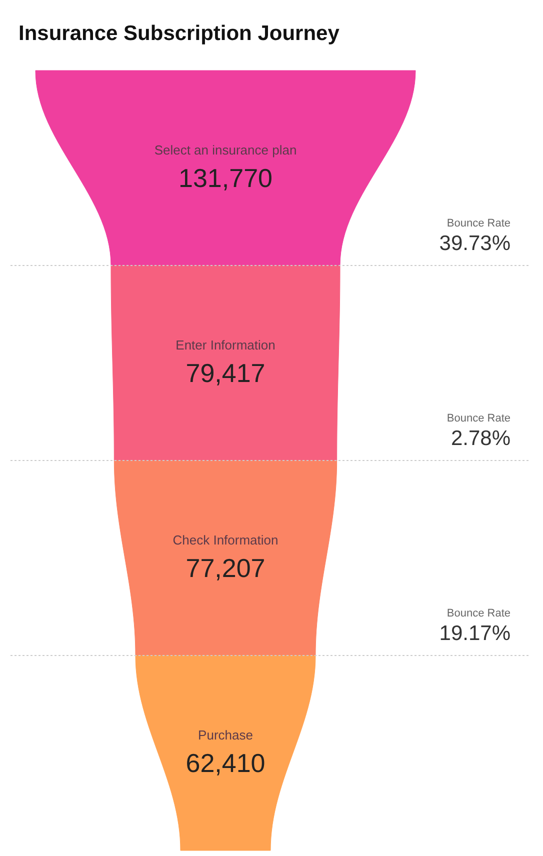  I want to click on category-label: Purchase, so click(225, 734).